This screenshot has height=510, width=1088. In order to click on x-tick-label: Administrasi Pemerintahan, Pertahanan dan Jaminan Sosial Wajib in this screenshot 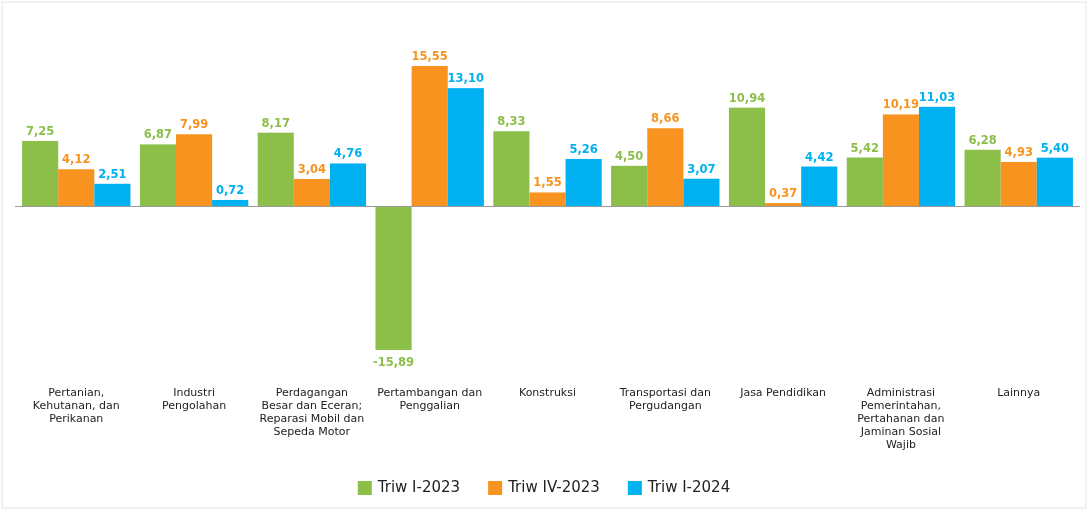, I will do `click(901, 418)`.